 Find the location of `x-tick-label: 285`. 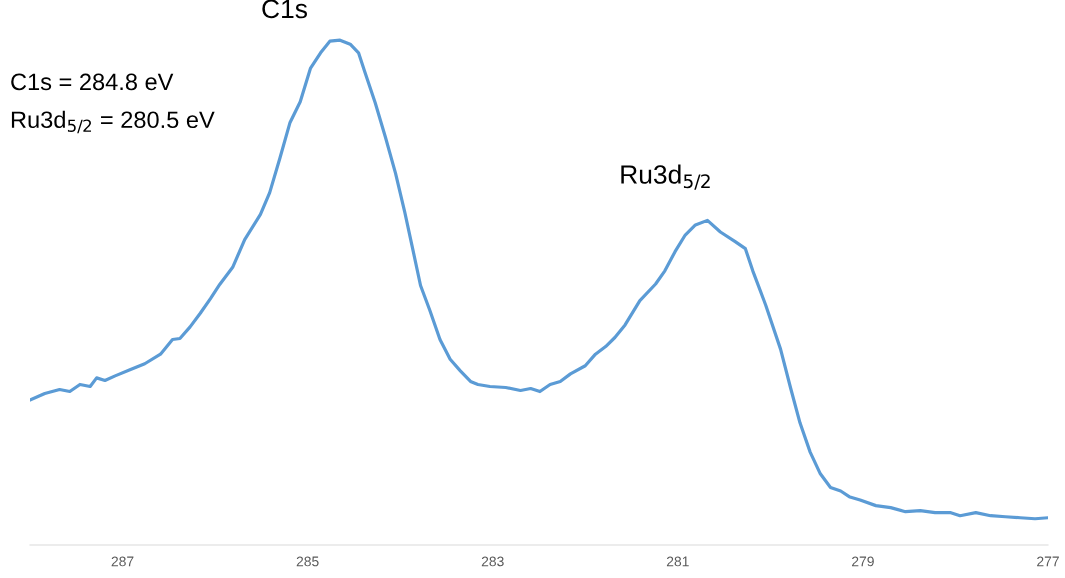

x-tick-label: 285 is located at coordinates (307, 561).